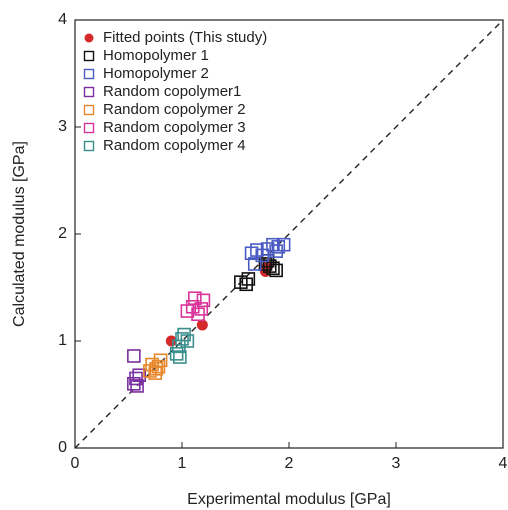 This screenshot has width=508, height=510. Describe the element at coordinates (174, 145) in the screenshot. I see `legend-label: Random copolymer 4` at that location.